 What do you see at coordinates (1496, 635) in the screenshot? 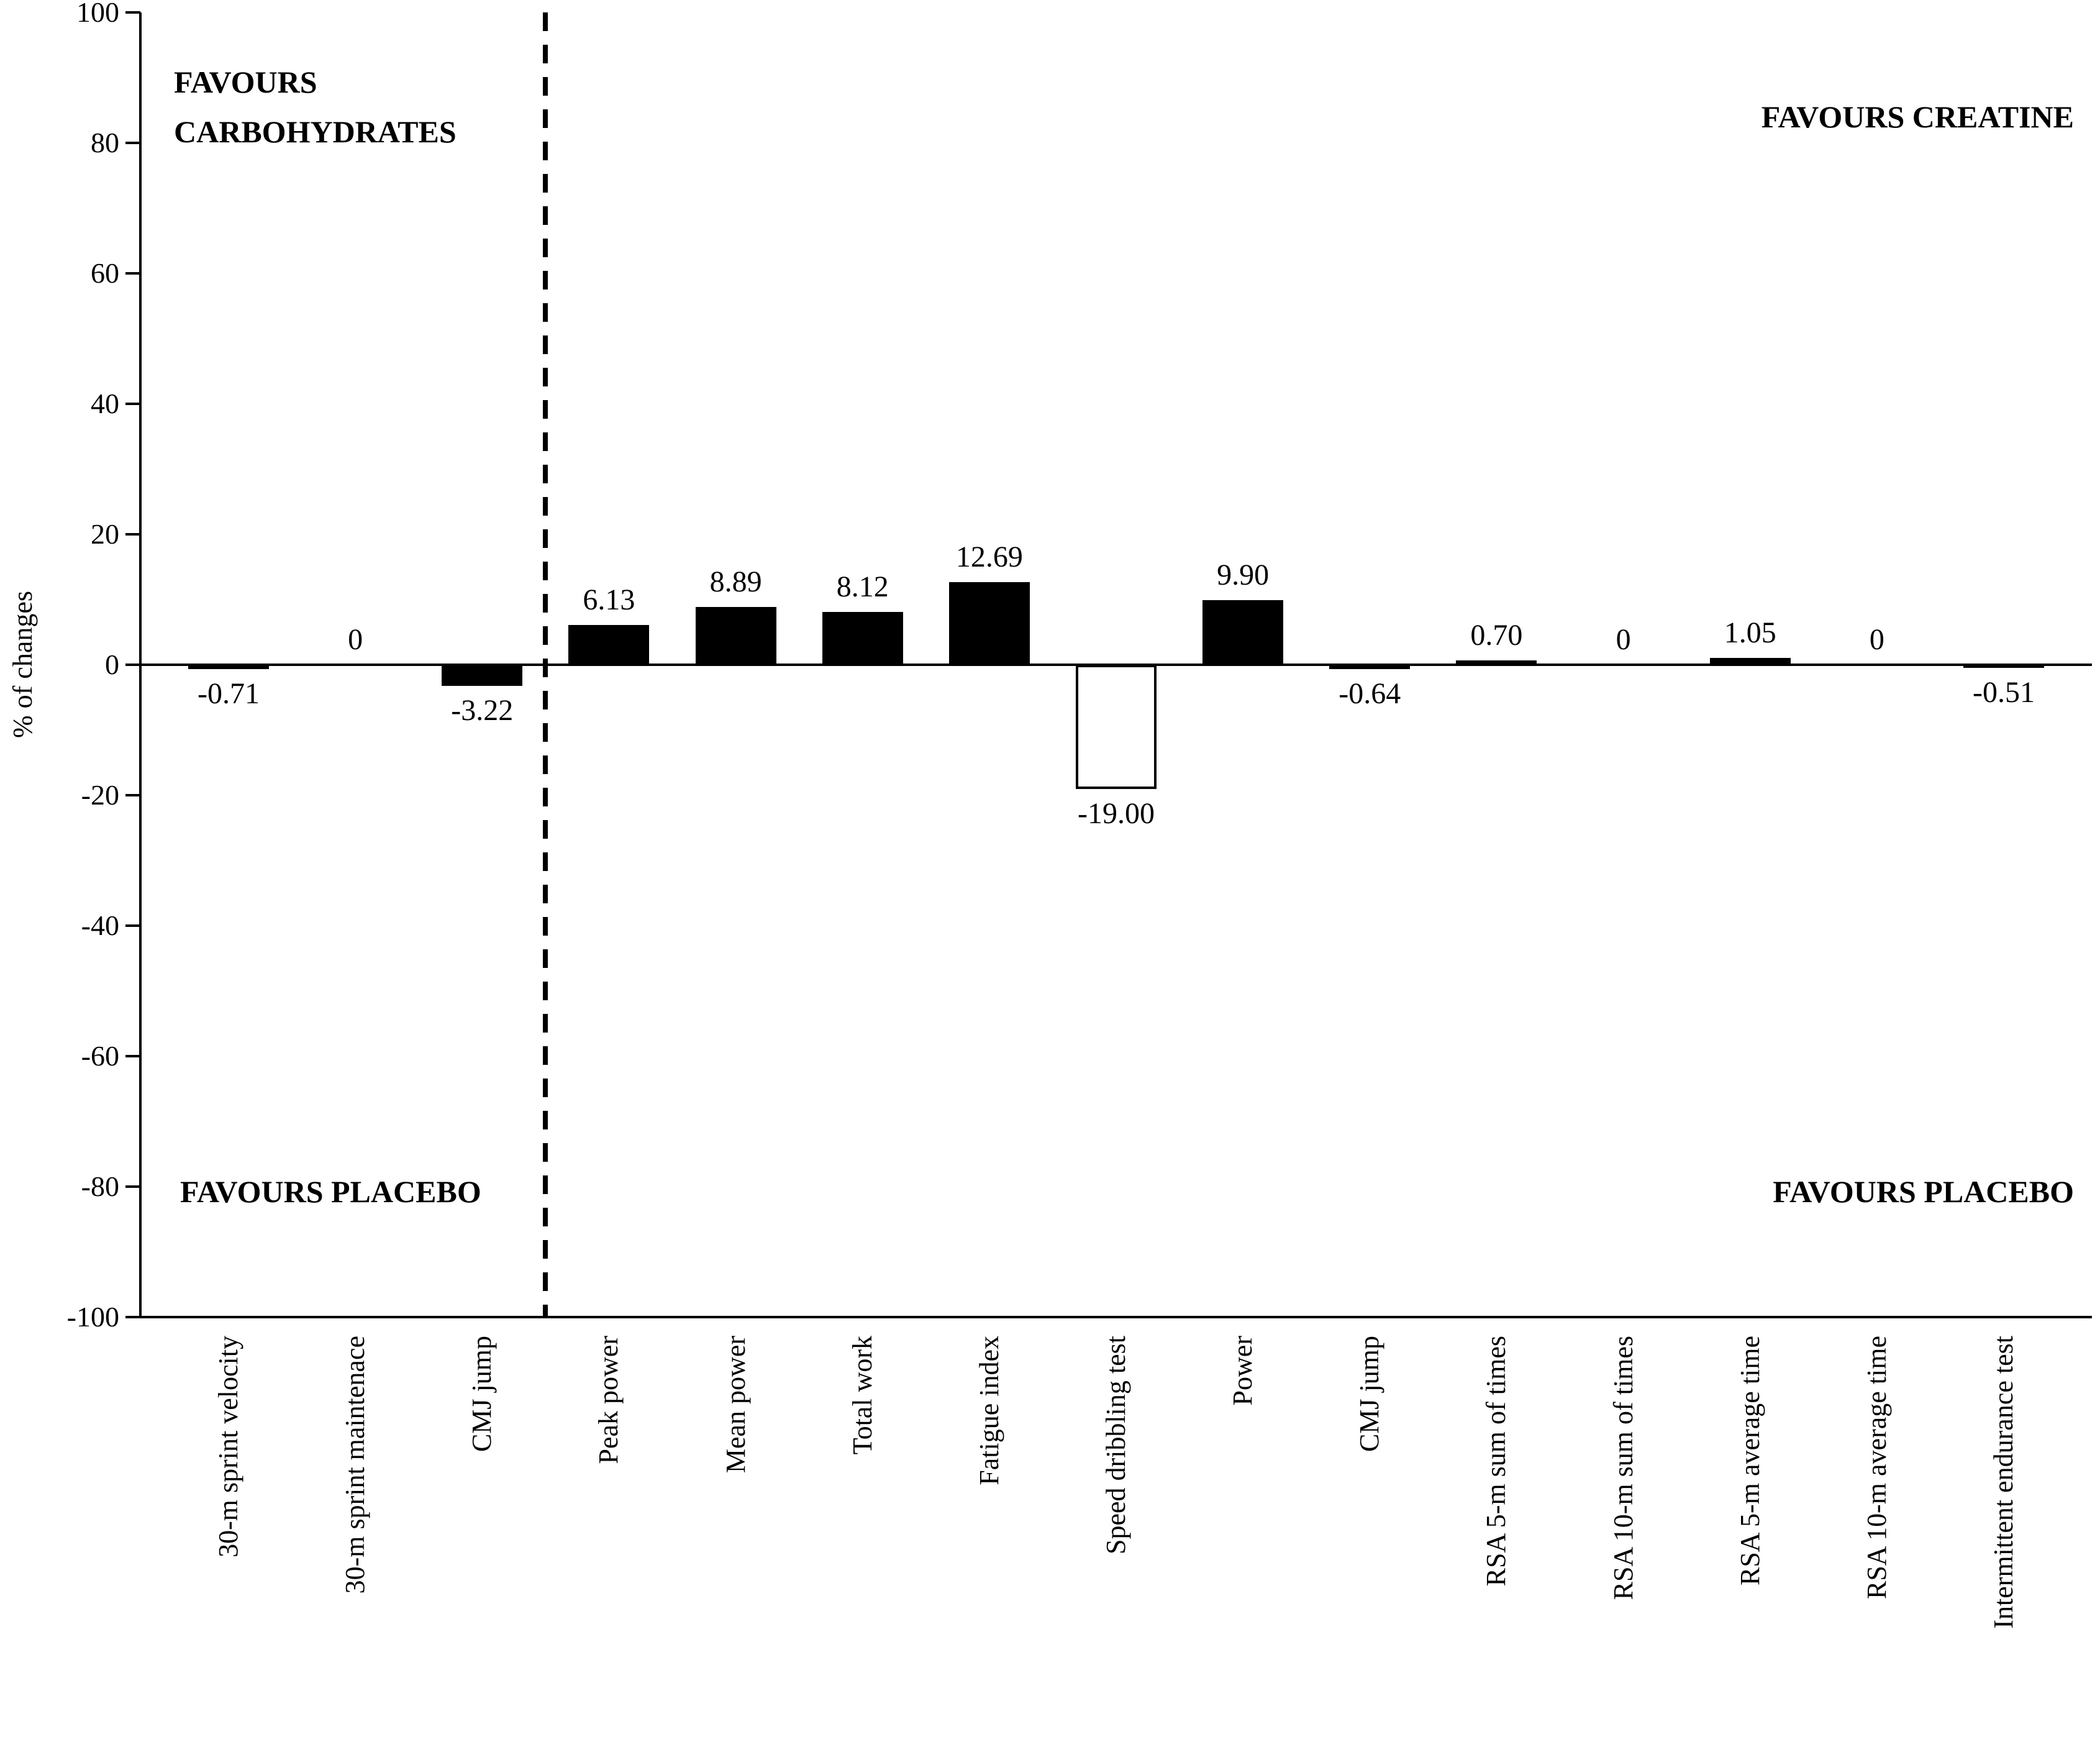
I see `value-label: 0.70` at bounding box center [1496, 635].